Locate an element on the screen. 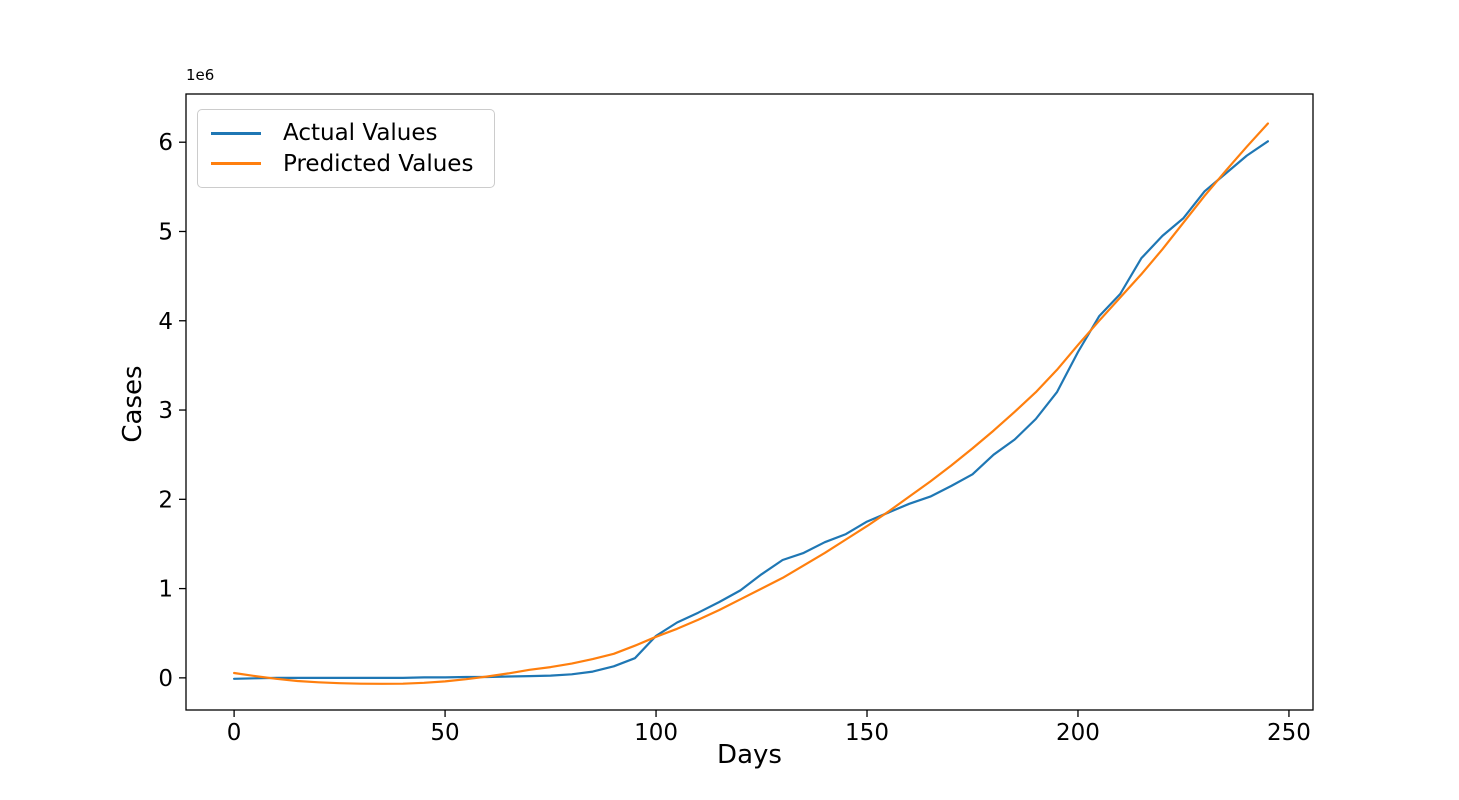 This screenshot has height=800, width=1459. y-tick-label: 4 is located at coordinates (165, 322).